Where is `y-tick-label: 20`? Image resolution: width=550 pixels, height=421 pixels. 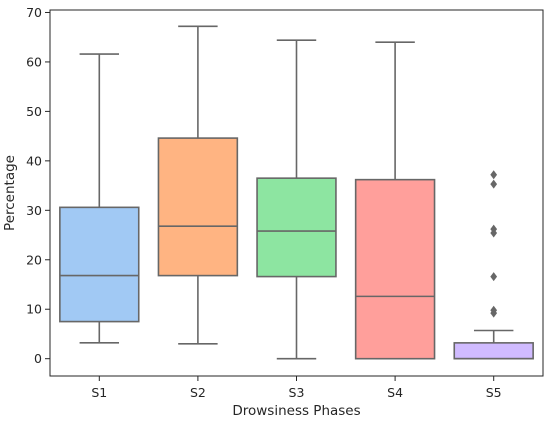 y-tick-label: 20 is located at coordinates (34, 259).